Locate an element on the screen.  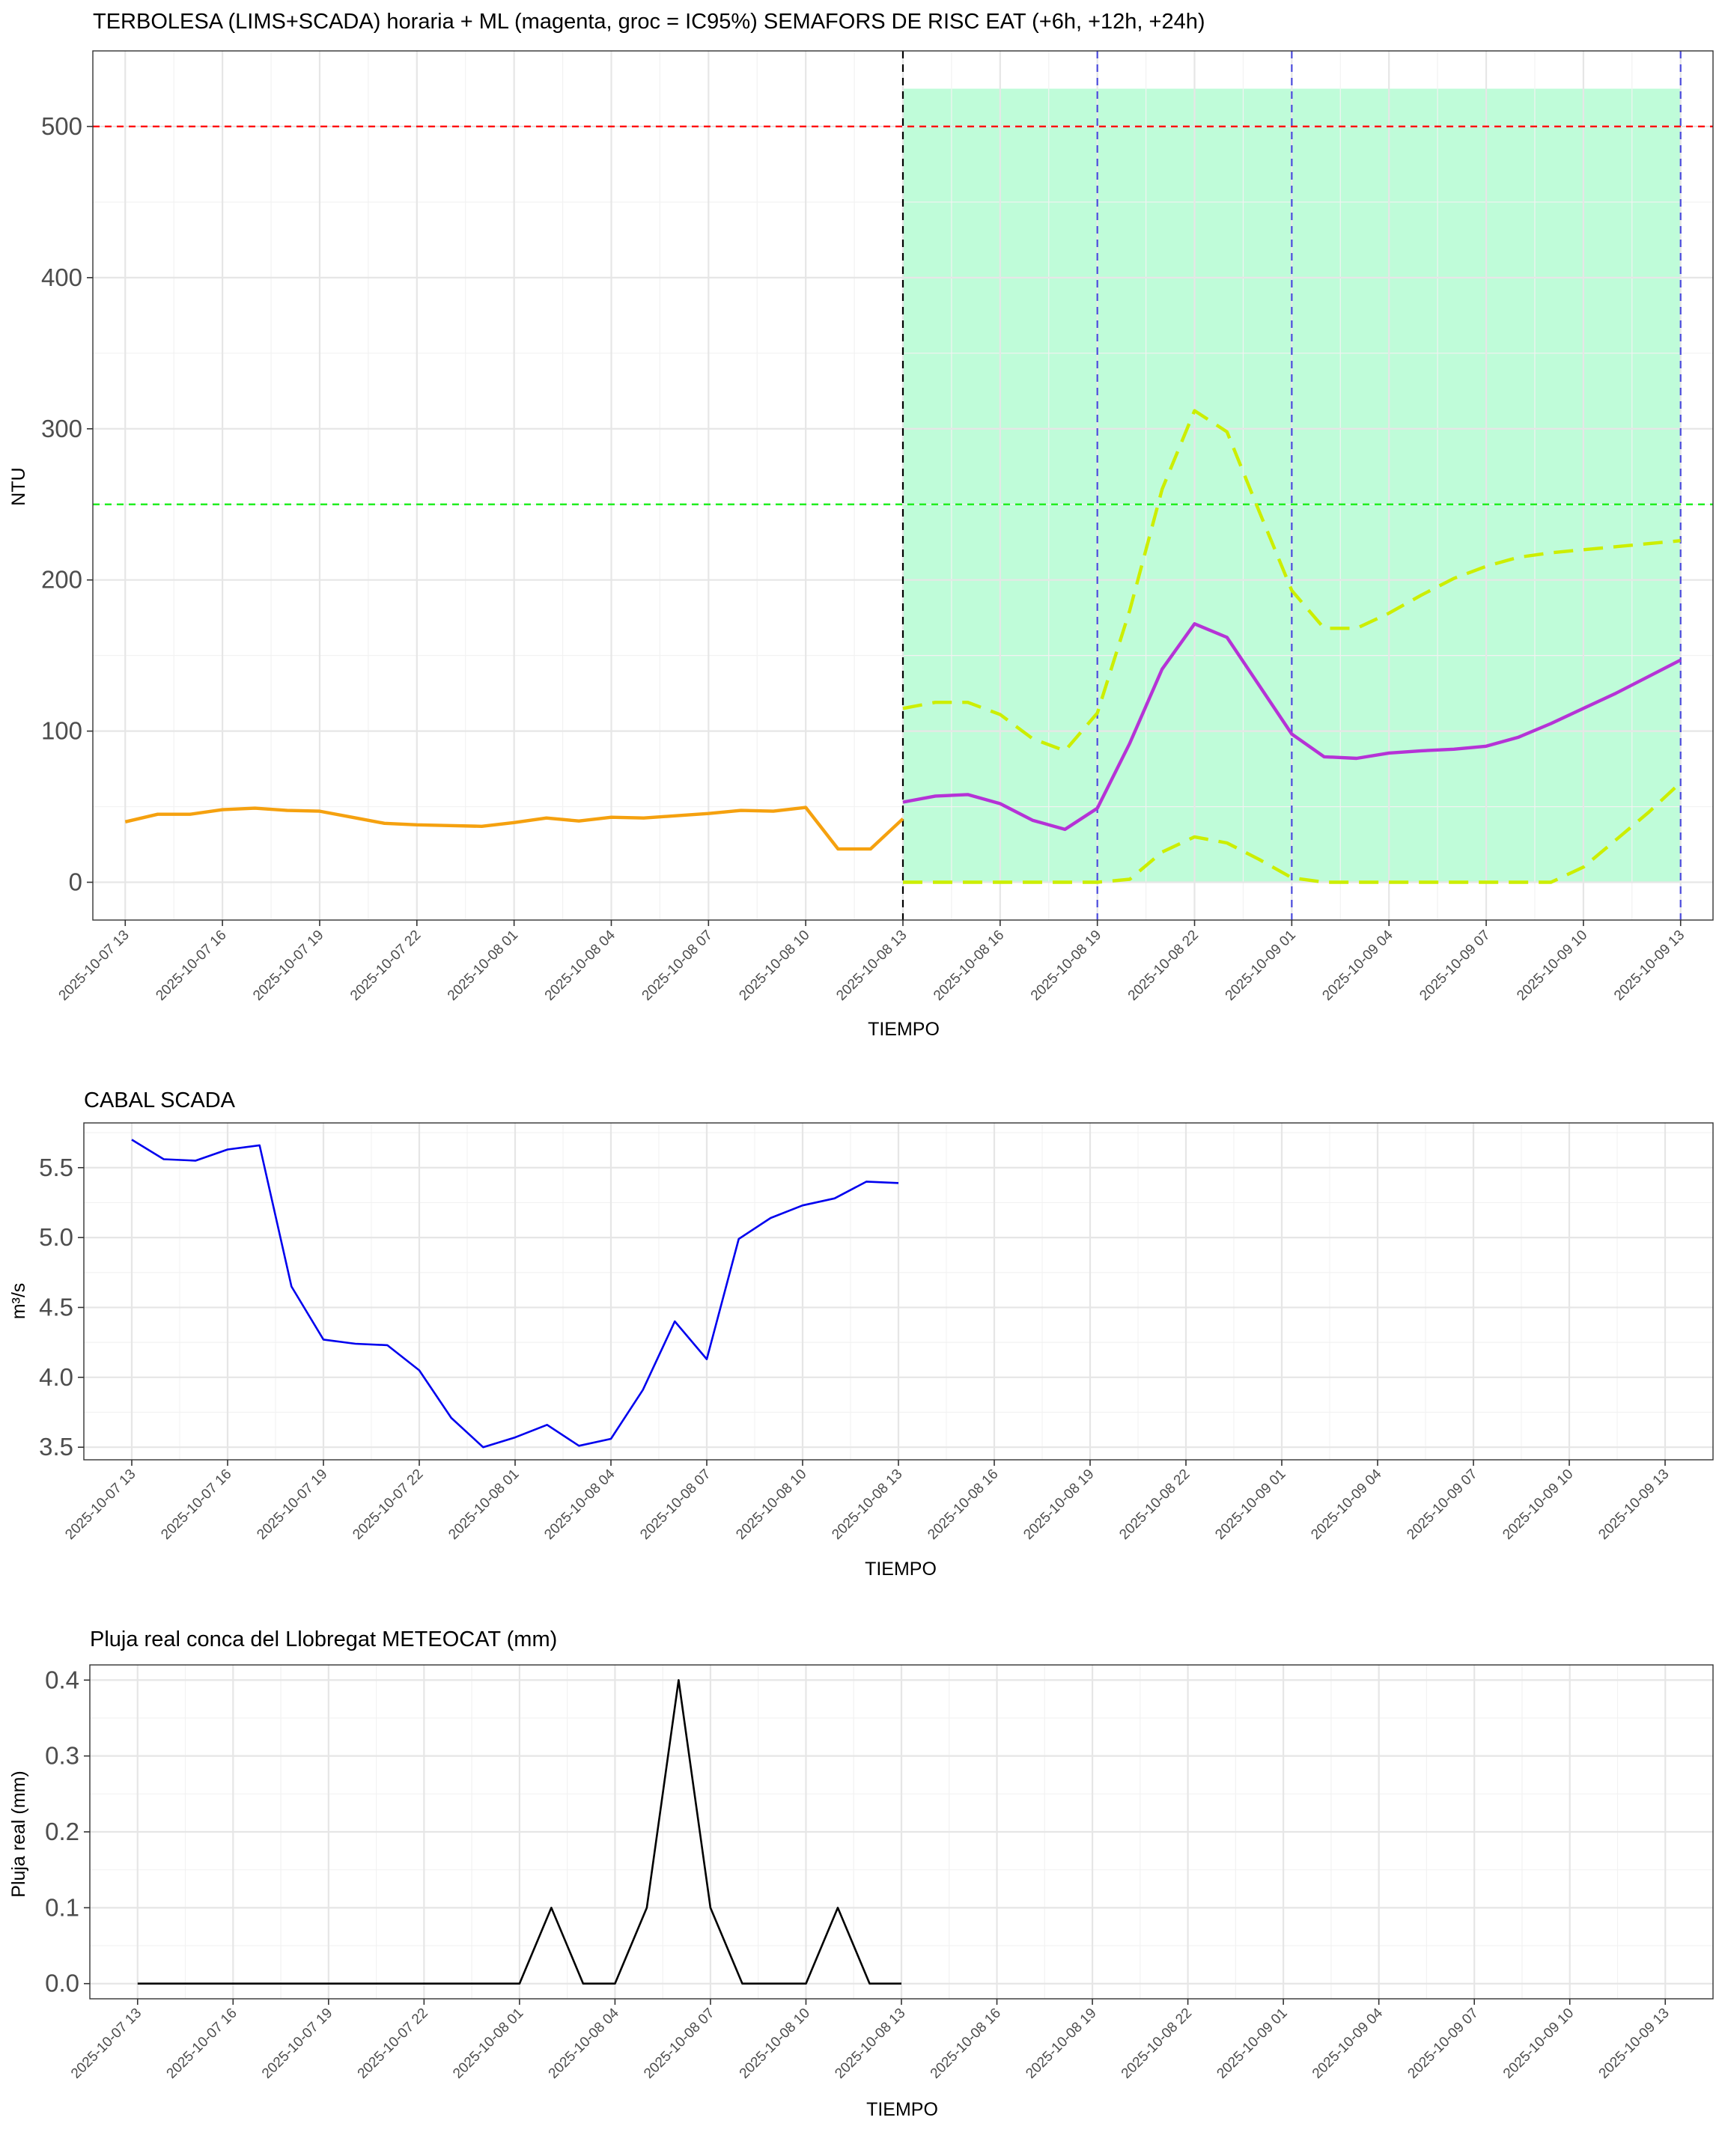
turbidity-y-axis-label: NTU is located at coordinates (19, 486).